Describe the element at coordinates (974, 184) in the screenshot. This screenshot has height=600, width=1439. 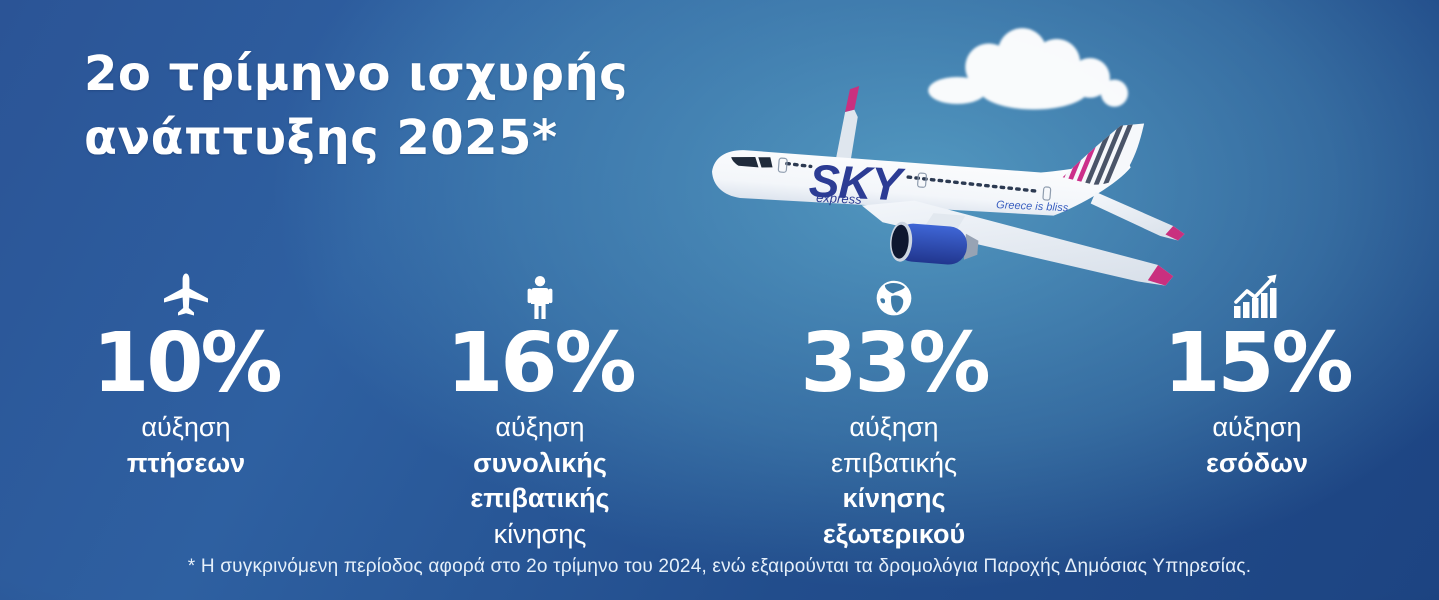
I see `cabin-windows-rear` at that location.